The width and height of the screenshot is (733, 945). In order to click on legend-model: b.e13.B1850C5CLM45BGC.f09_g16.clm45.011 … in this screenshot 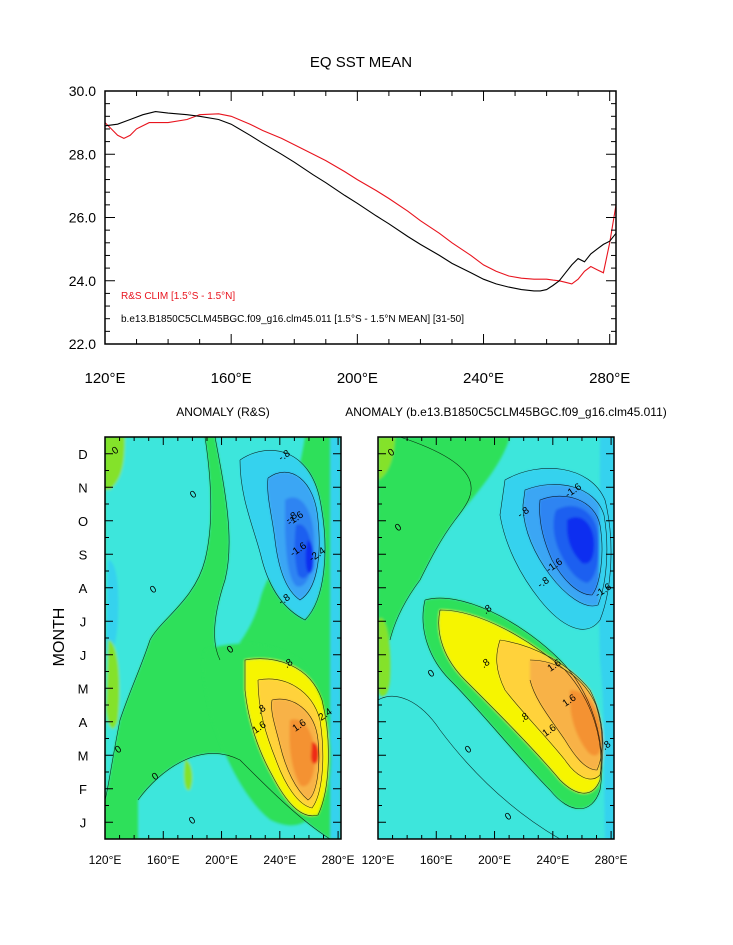, I will do `click(292, 319)`.